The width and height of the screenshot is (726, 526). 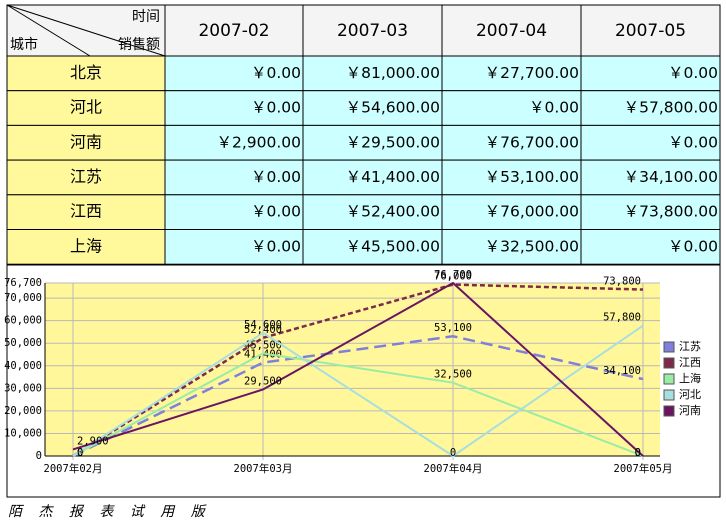 What do you see at coordinates (622, 282) in the screenshot?
I see `data-label: 73,800` at bounding box center [622, 282].